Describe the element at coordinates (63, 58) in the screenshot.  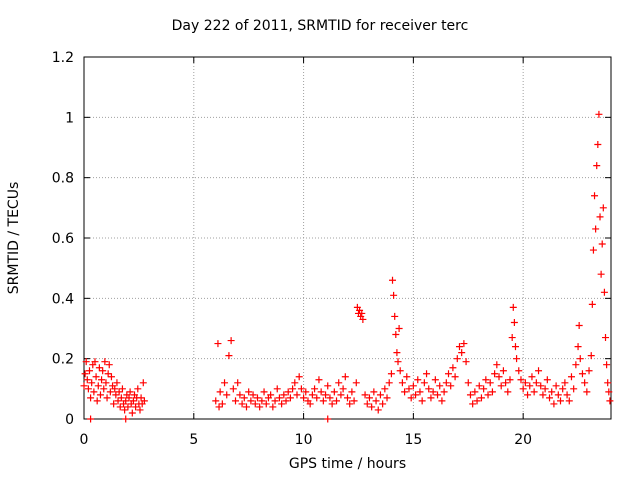
I see `y-tick-label: 1.2` at that location.